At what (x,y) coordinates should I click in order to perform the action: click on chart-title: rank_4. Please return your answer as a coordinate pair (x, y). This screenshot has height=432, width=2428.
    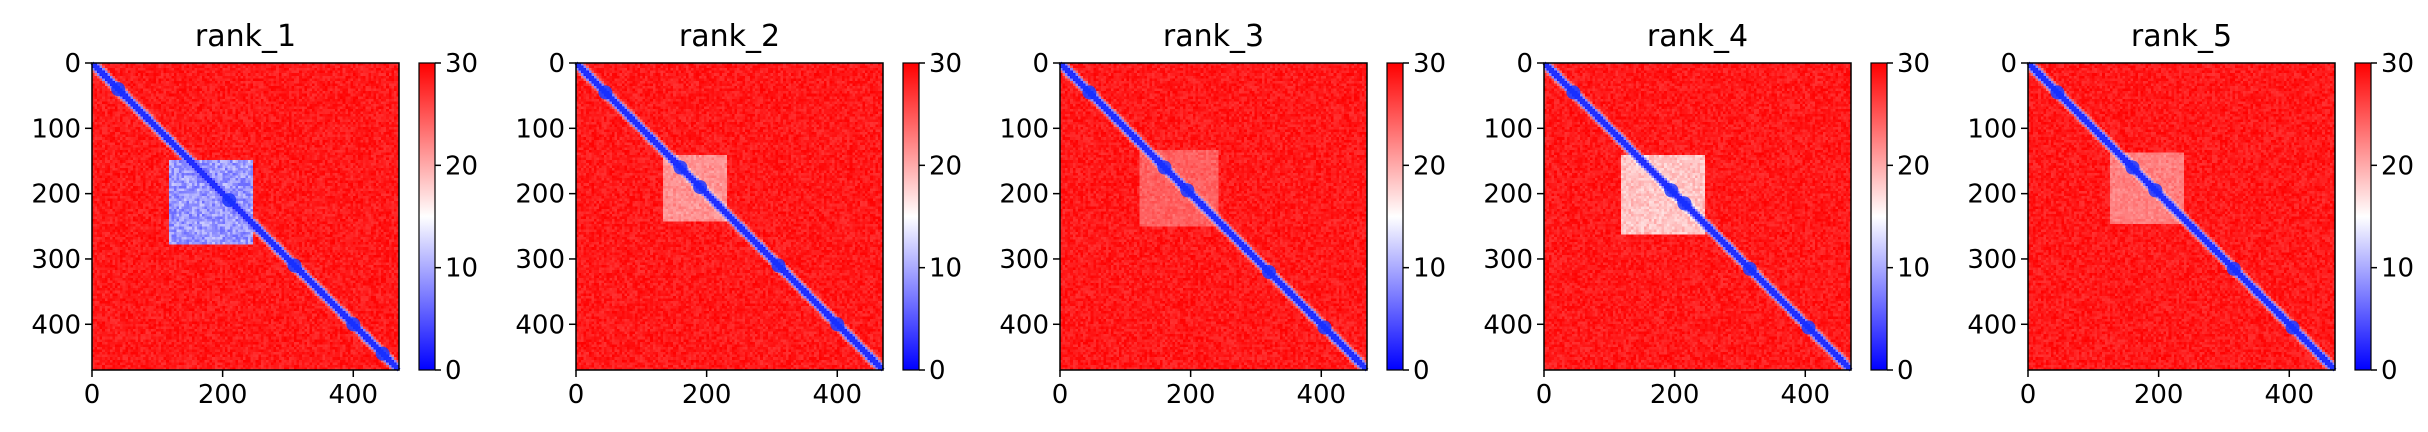
    Looking at the image, I should click on (1697, 36).